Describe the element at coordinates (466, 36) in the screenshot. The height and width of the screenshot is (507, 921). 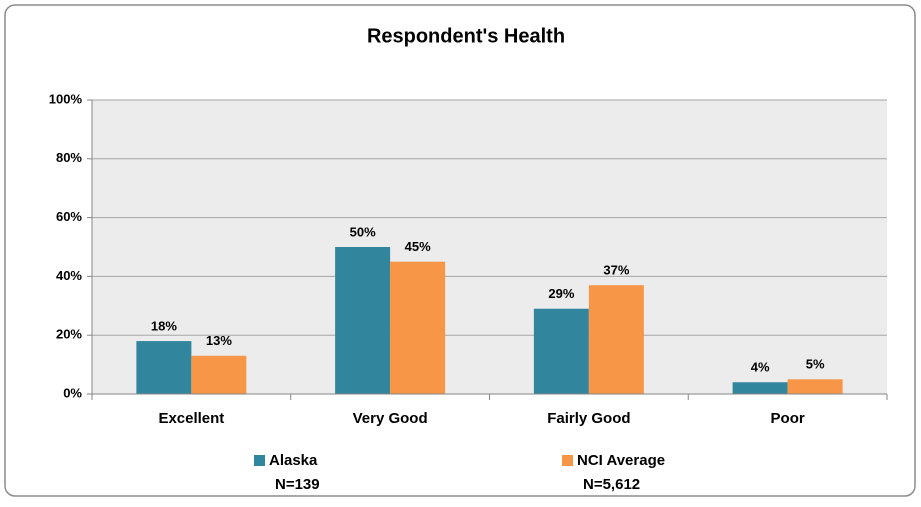
I see `chart-title: Respondent's Health` at that location.